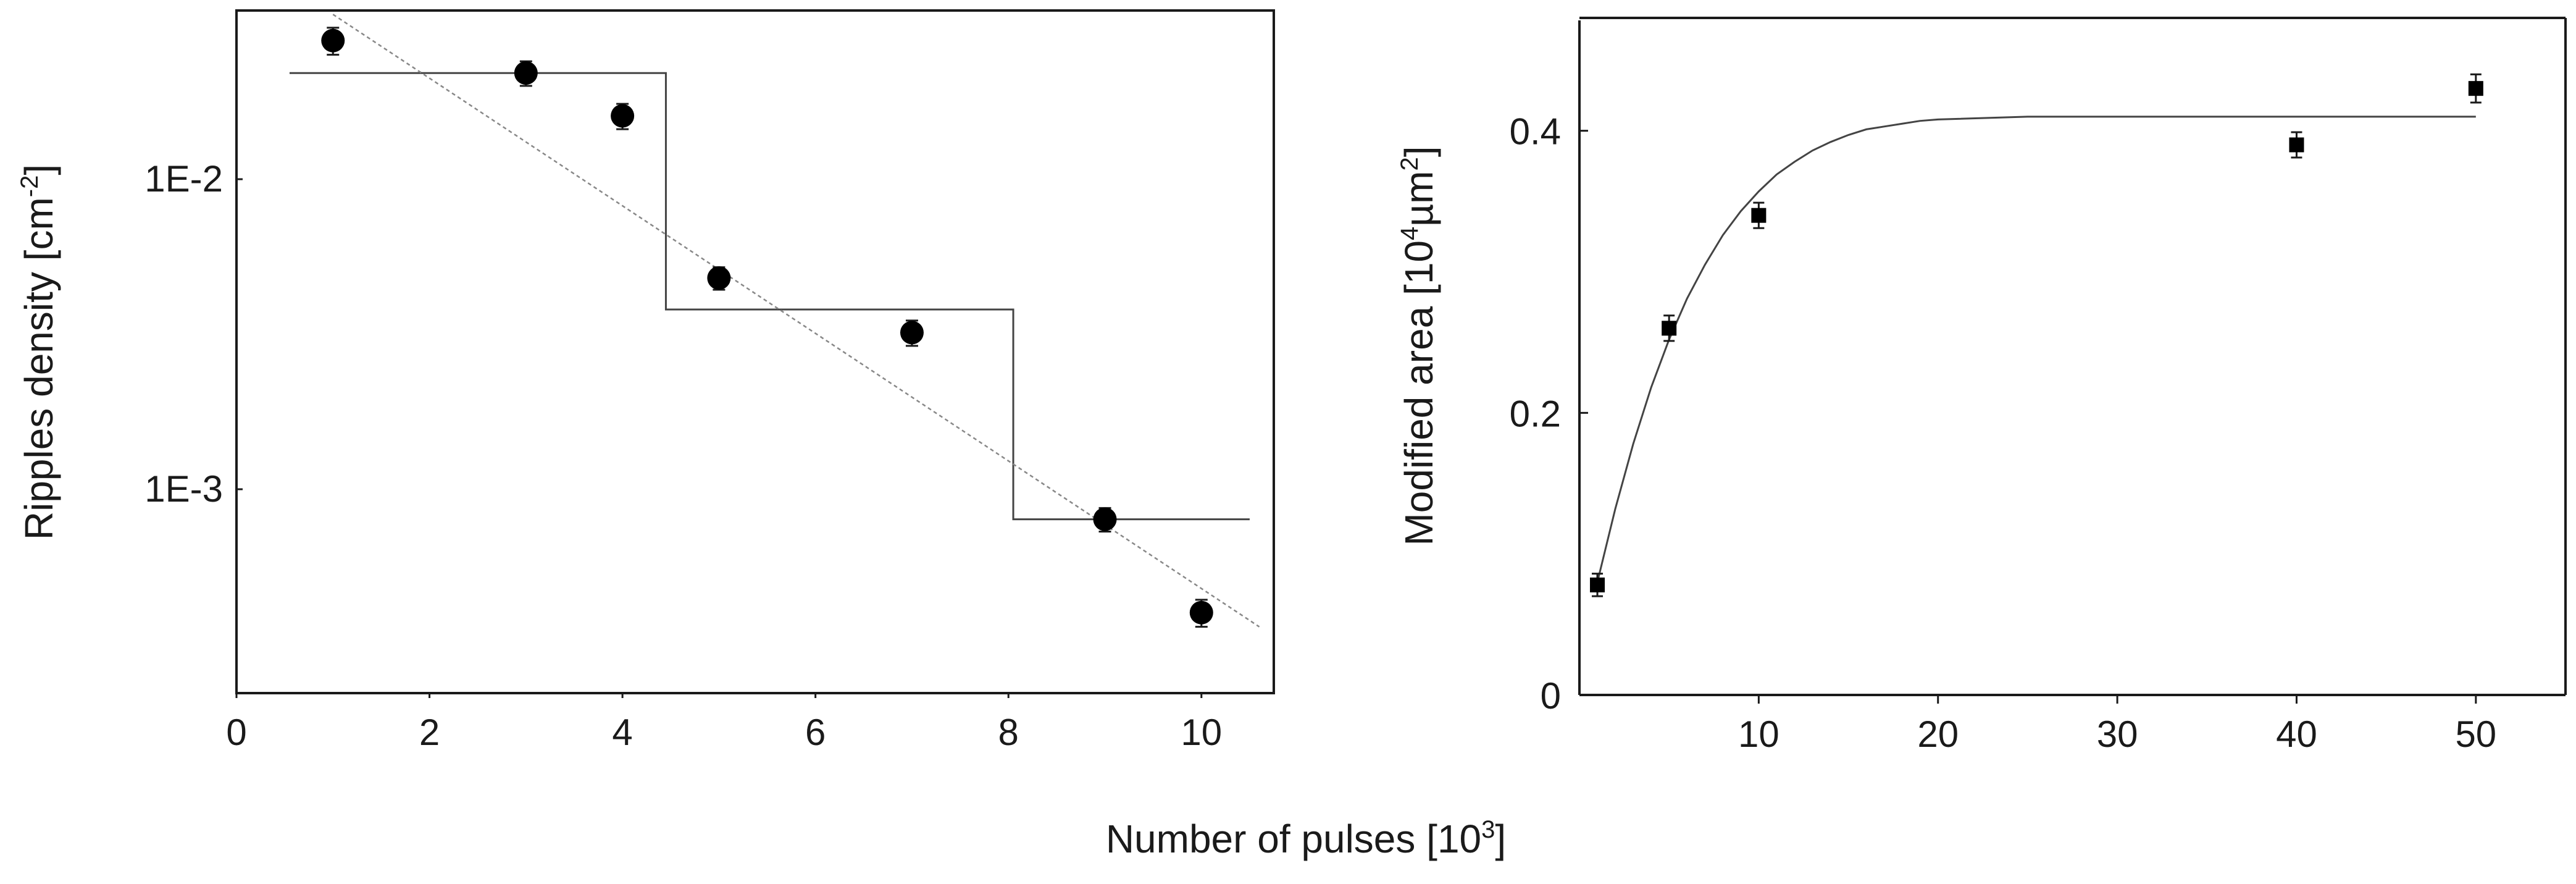  I want to click on y-axis-label-main: Modified area [10, so click(1419, 393).